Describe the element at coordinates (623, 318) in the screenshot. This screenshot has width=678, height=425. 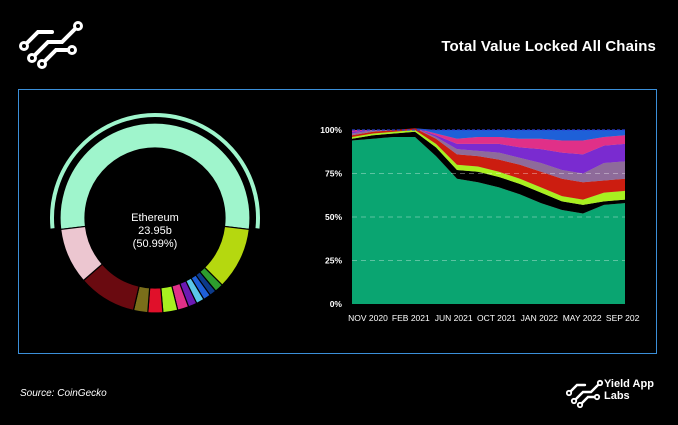
I see `x-tick-label: SEP 2022` at that location.